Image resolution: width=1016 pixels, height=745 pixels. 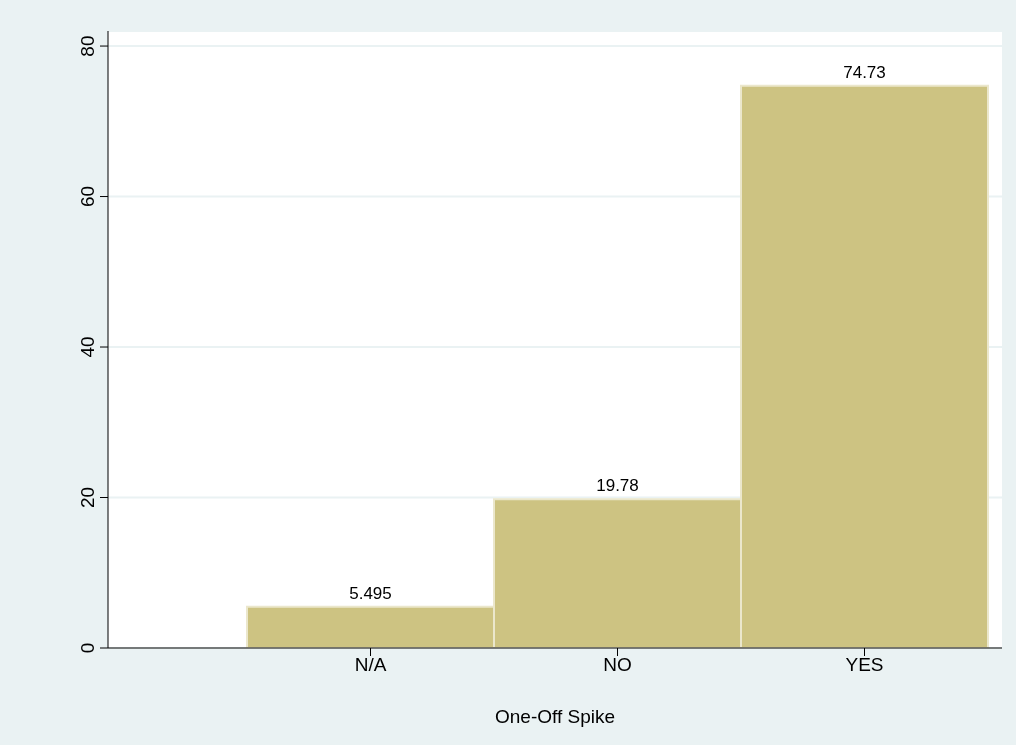 What do you see at coordinates (87, 196) in the screenshot?
I see `y-tick-label: 60` at bounding box center [87, 196].